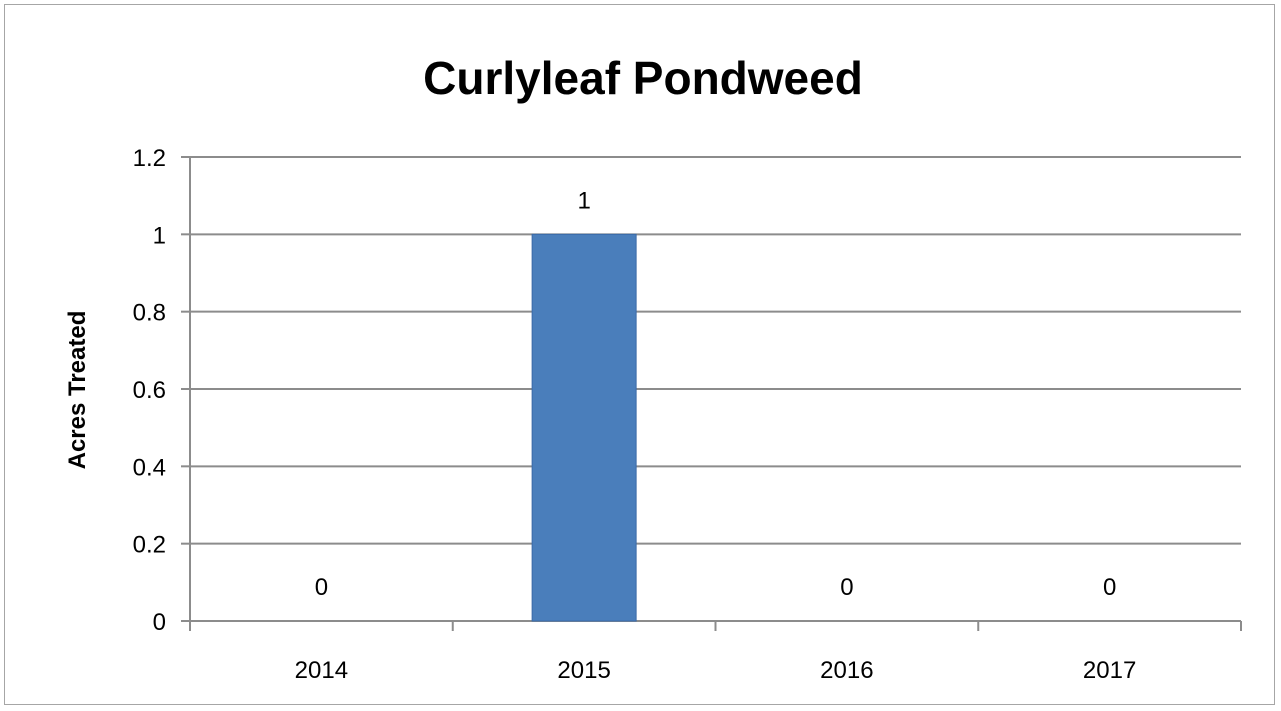  I want to click on data-label-2016: 0, so click(846, 587).